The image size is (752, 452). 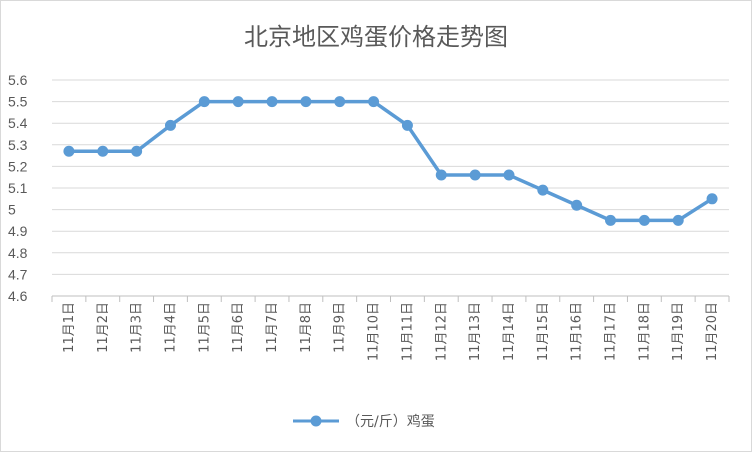 What do you see at coordinates (238, 327) in the screenshot?
I see `x-tick-label: 11月6日` at bounding box center [238, 327].